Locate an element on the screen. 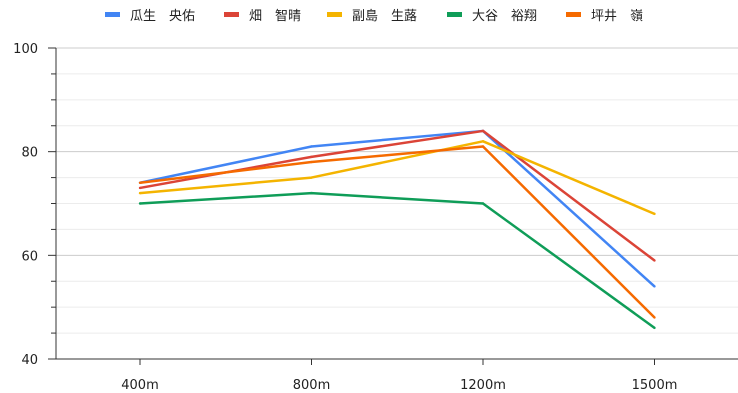 The width and height of the screenshot is (738, 393). y-tick-label: 100 is located at coordinates (25, 49).